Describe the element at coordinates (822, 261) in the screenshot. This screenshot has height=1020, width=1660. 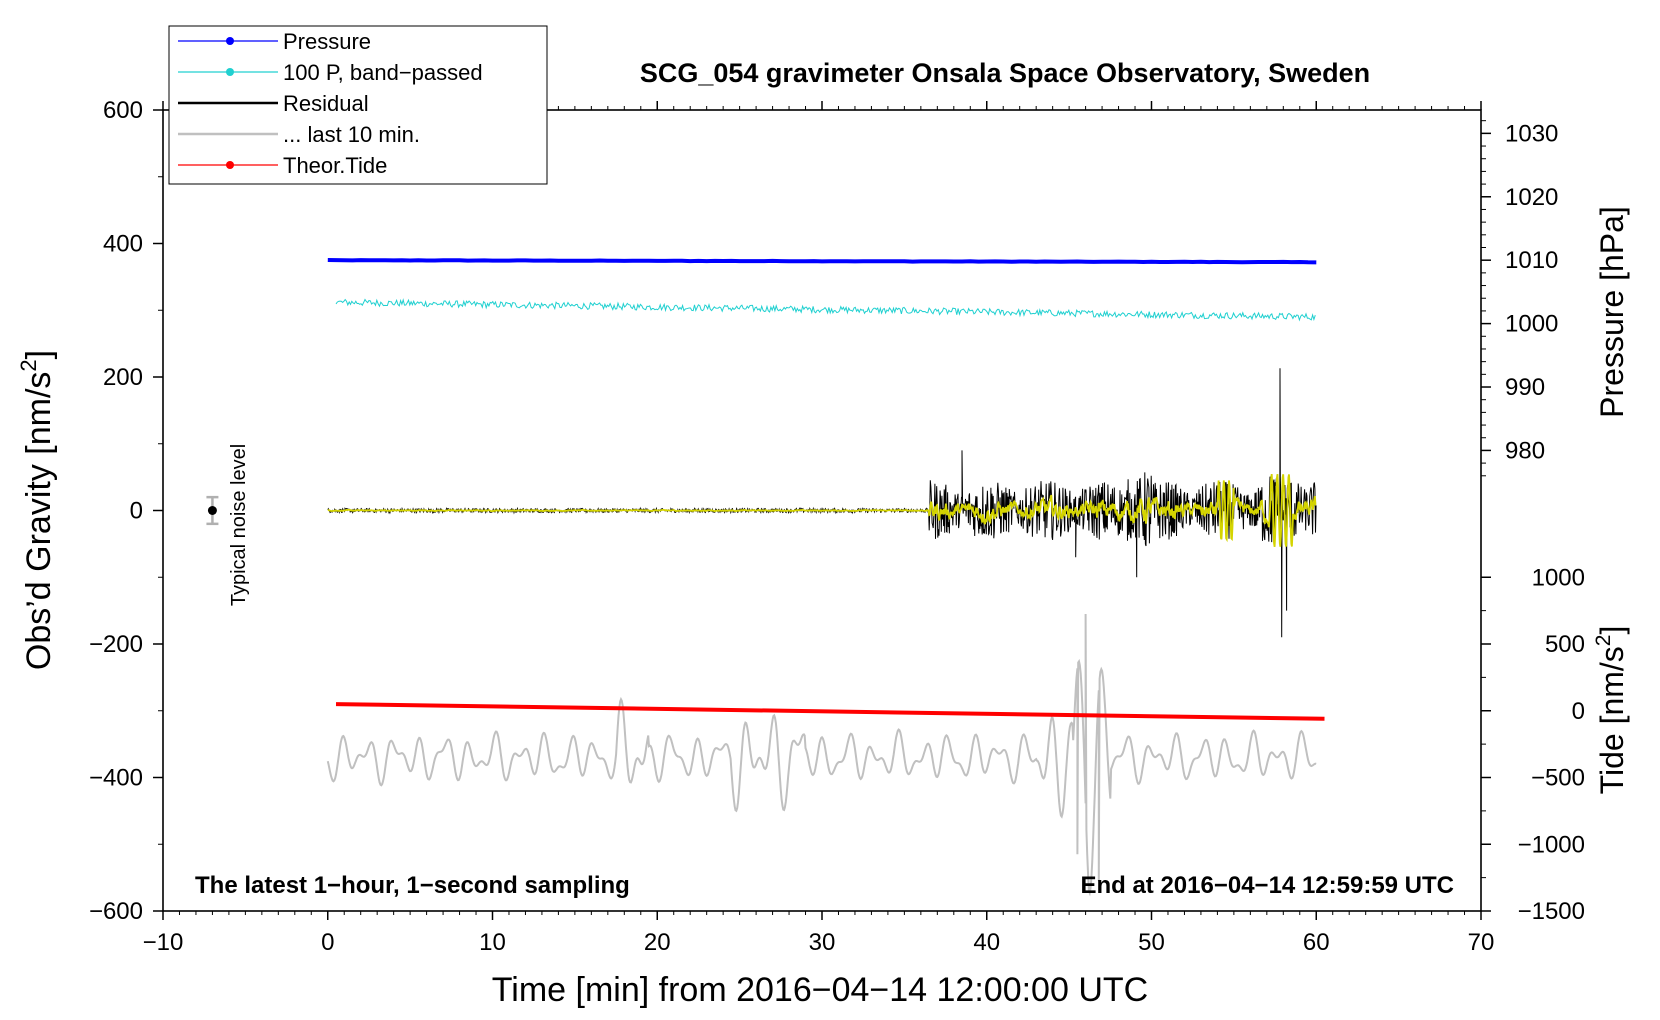
I see `series-pressure` at that location.